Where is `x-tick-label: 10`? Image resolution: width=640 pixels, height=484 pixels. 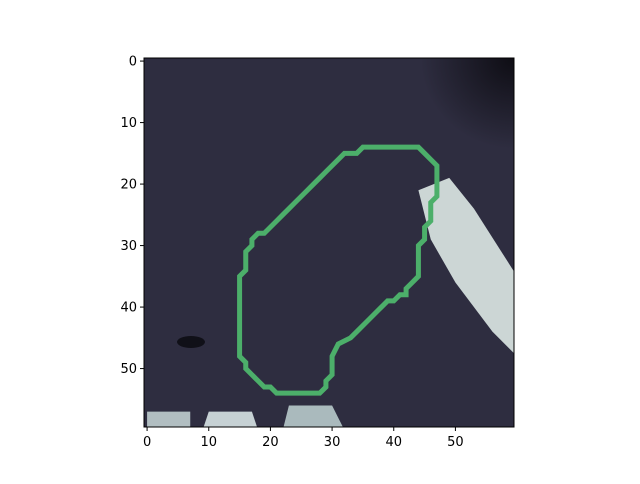
x-tick-label: 10 is located at coordinates (208, 442).